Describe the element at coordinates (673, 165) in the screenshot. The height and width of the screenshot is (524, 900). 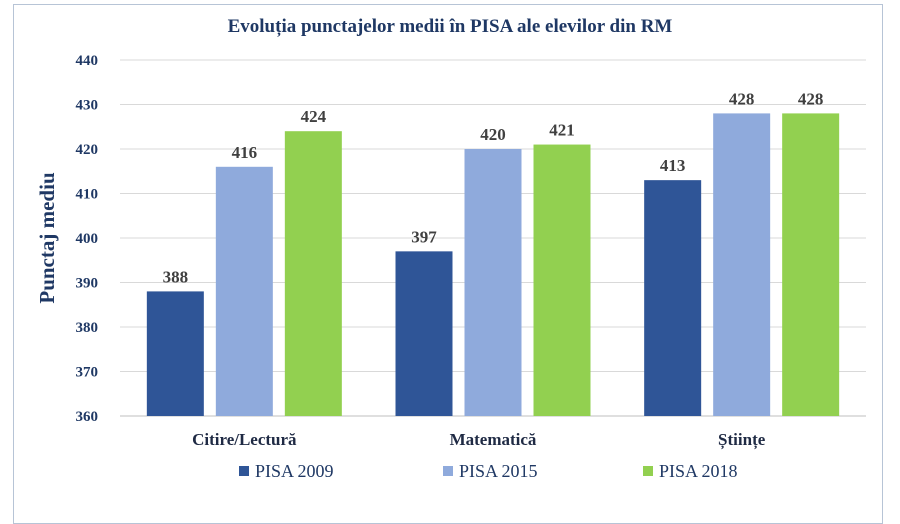
I see `bar-value-label: 413` at that location.